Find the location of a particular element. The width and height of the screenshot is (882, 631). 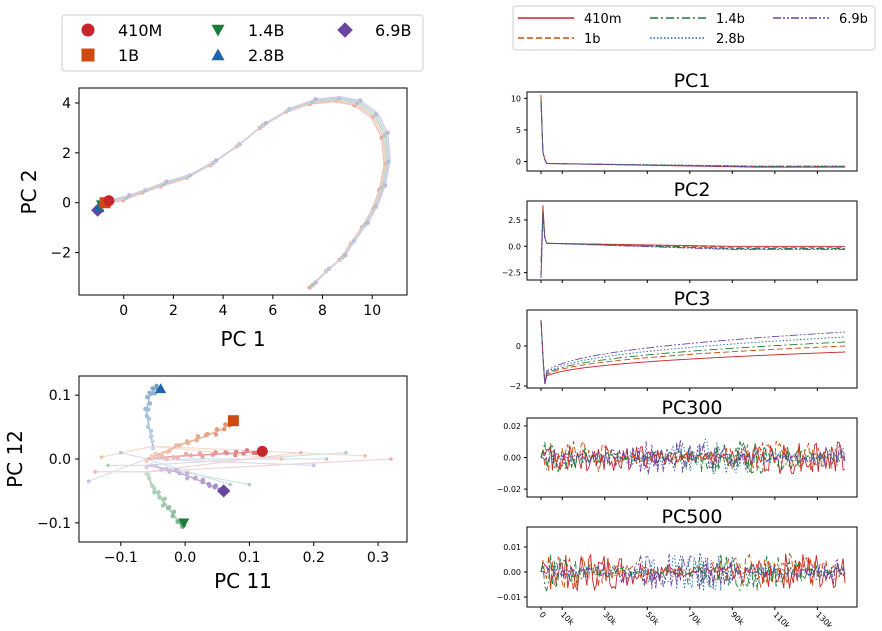

y-tick-label: −0.02 is located at coordinates (508, 489).